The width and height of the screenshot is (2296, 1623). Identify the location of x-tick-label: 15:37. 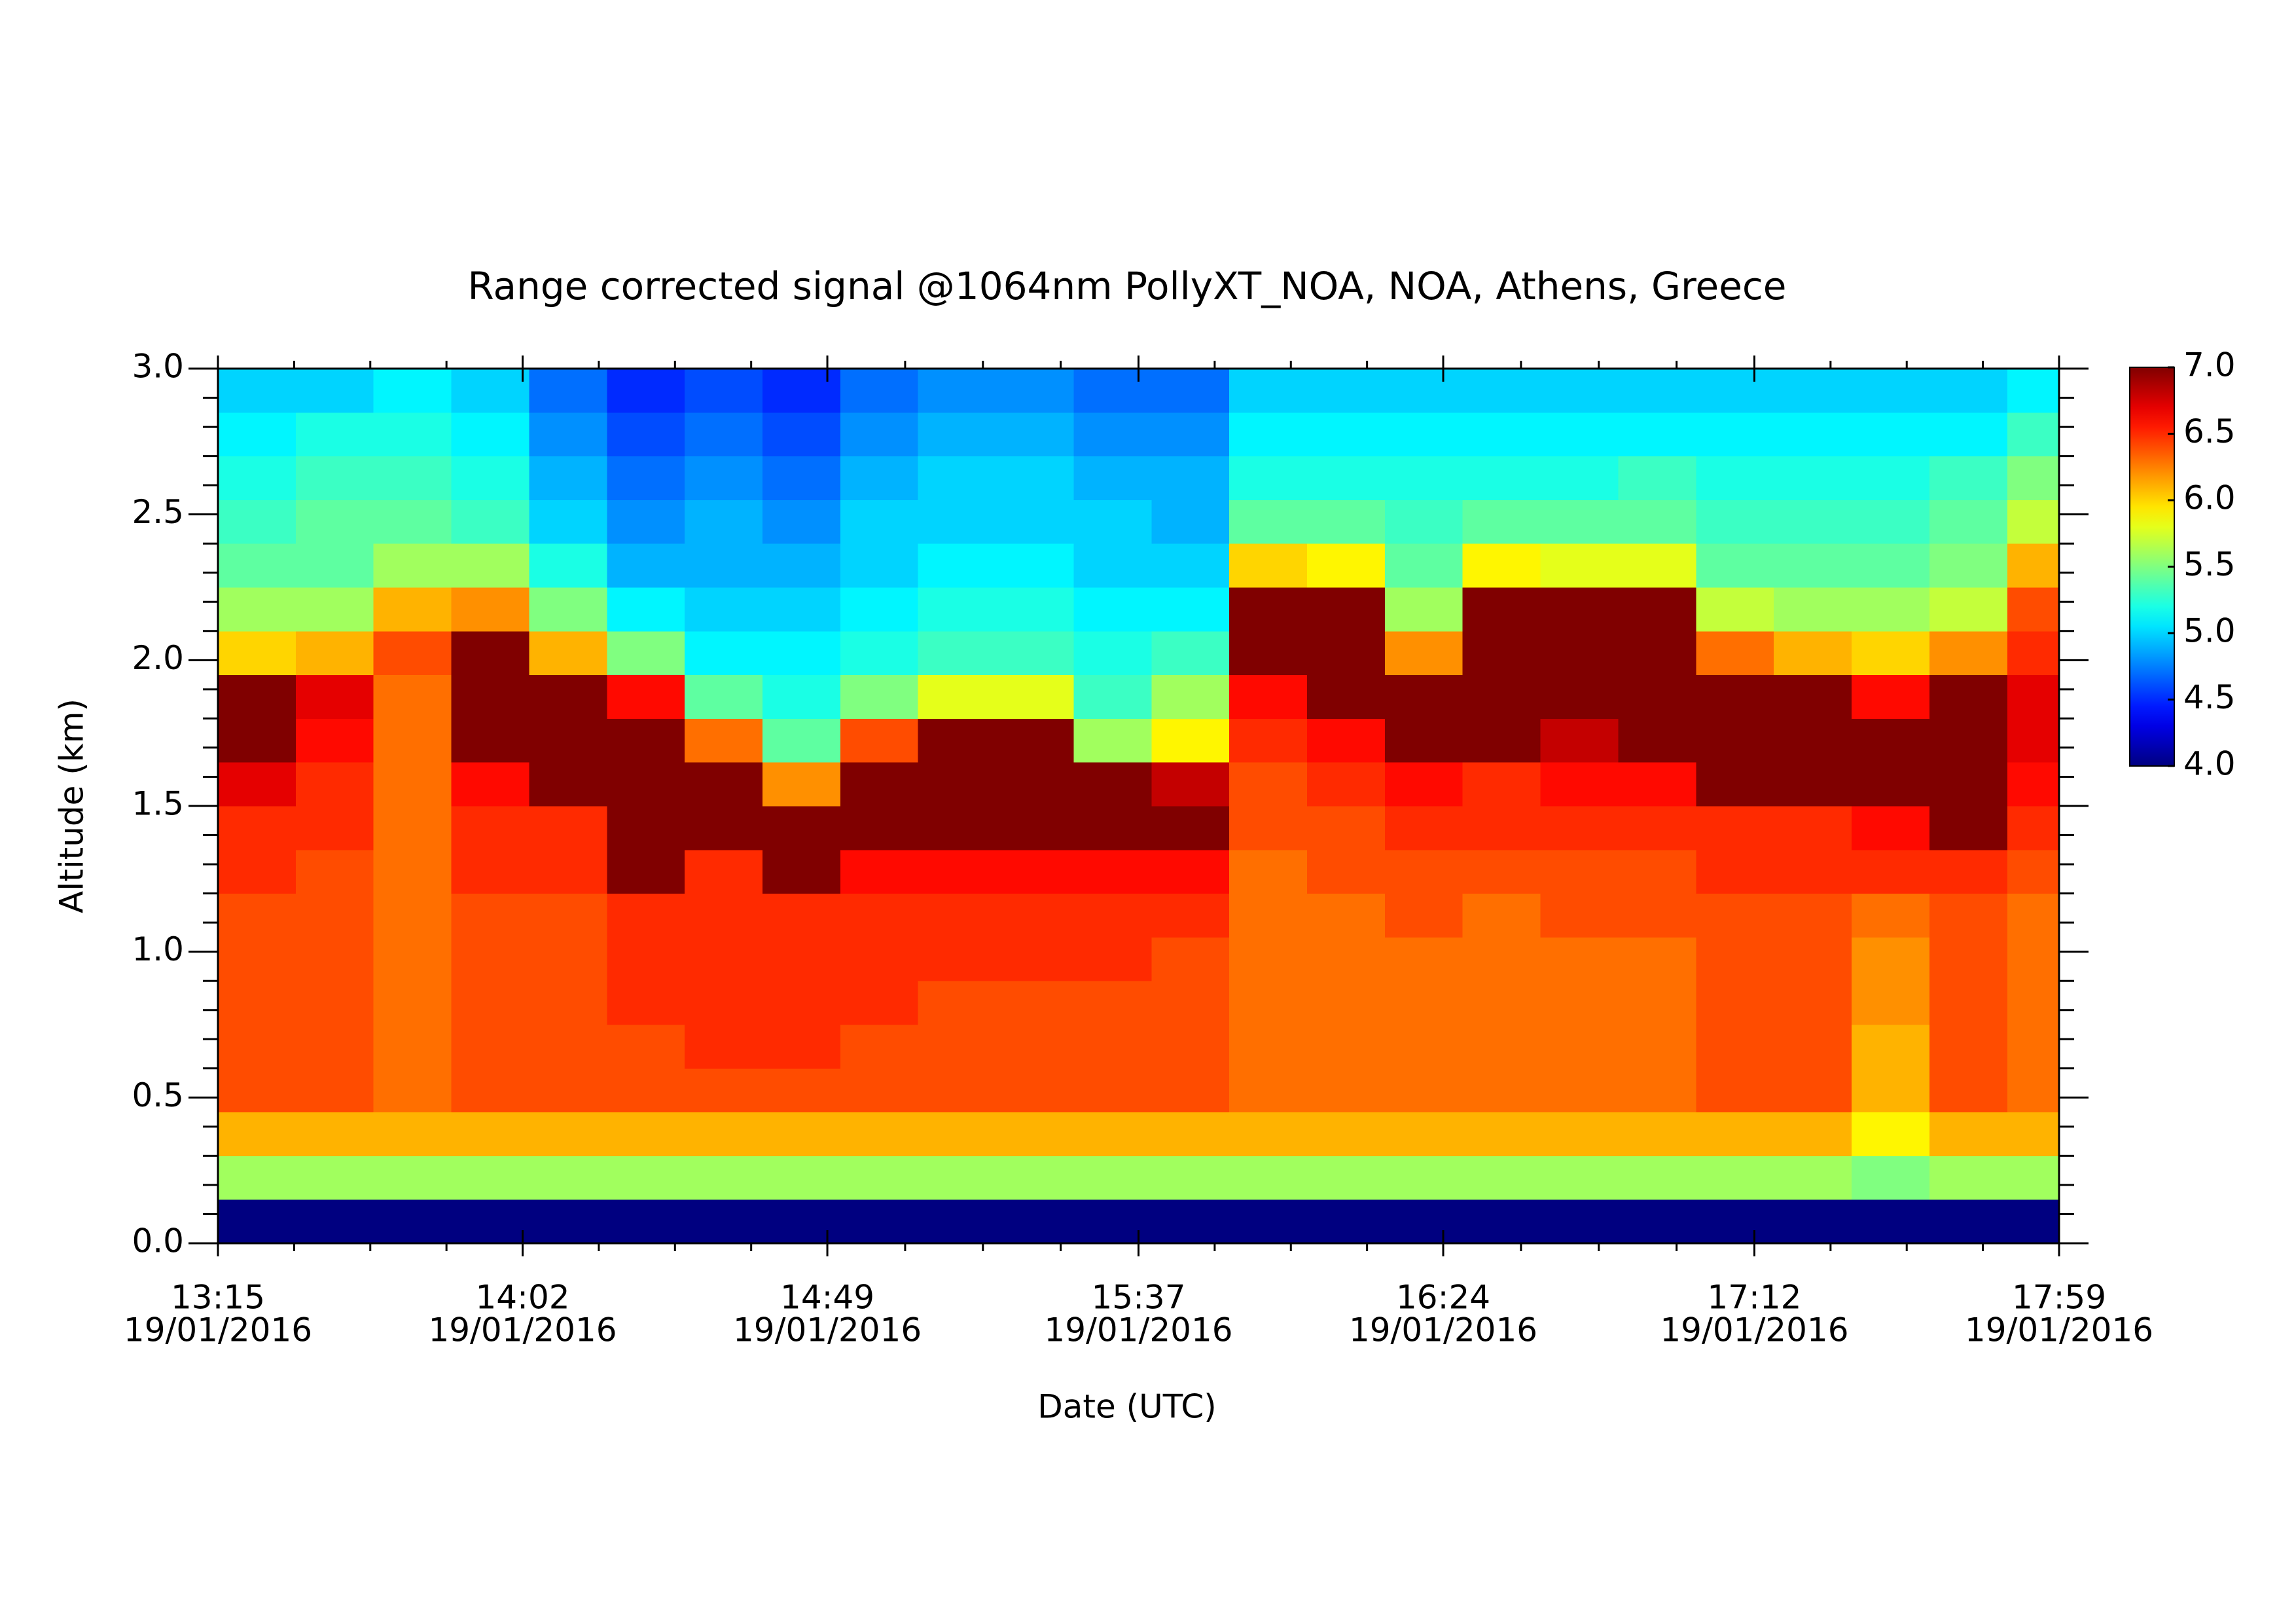
(1138, 1298).